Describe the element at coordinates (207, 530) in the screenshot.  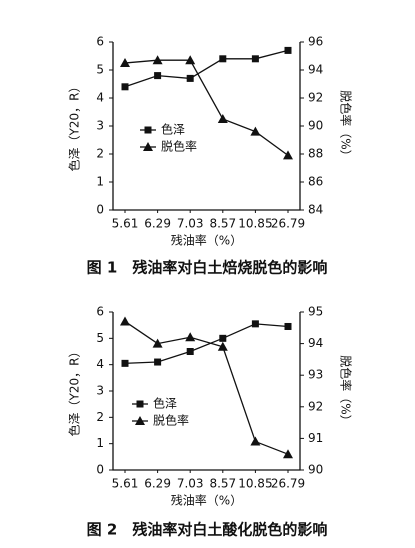
I see `figure-caption: 图 2 残油率对白土酸化脱色的影响` at that location.